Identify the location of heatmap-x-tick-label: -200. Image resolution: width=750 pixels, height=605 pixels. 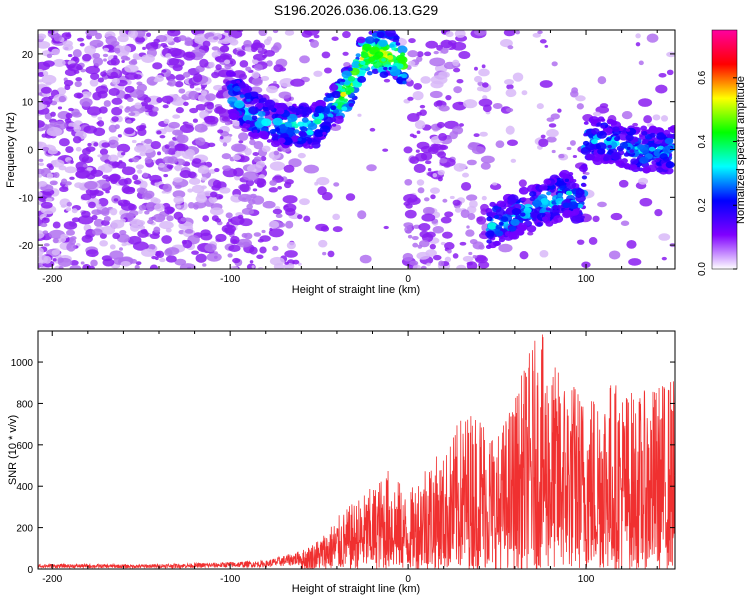
(52, 279).